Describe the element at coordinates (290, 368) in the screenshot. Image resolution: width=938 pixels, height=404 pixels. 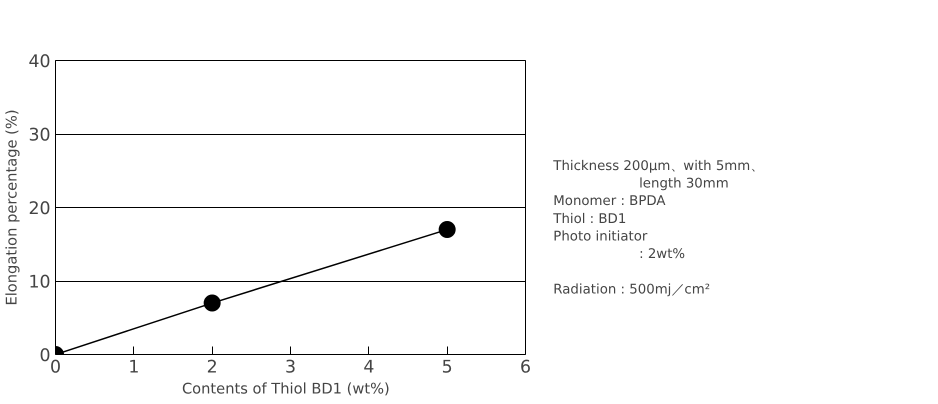
I see `x-tick-label: 3` at that location.